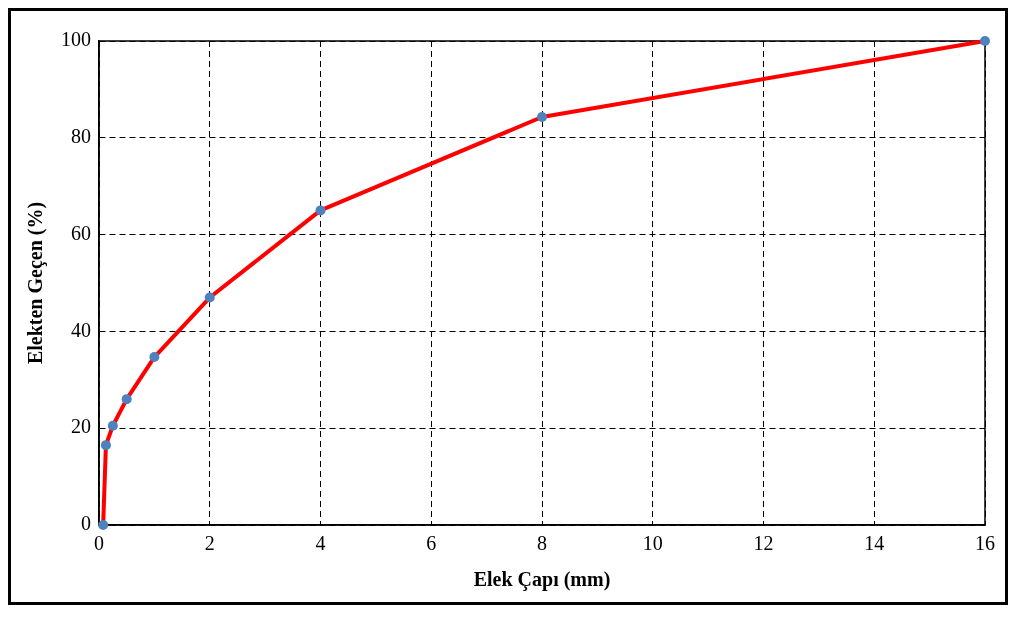 The image size is (1024, 619). Describe the element at coordinates (874, 543) in the screenshot. I see `x-tick-label: 14` at that location.